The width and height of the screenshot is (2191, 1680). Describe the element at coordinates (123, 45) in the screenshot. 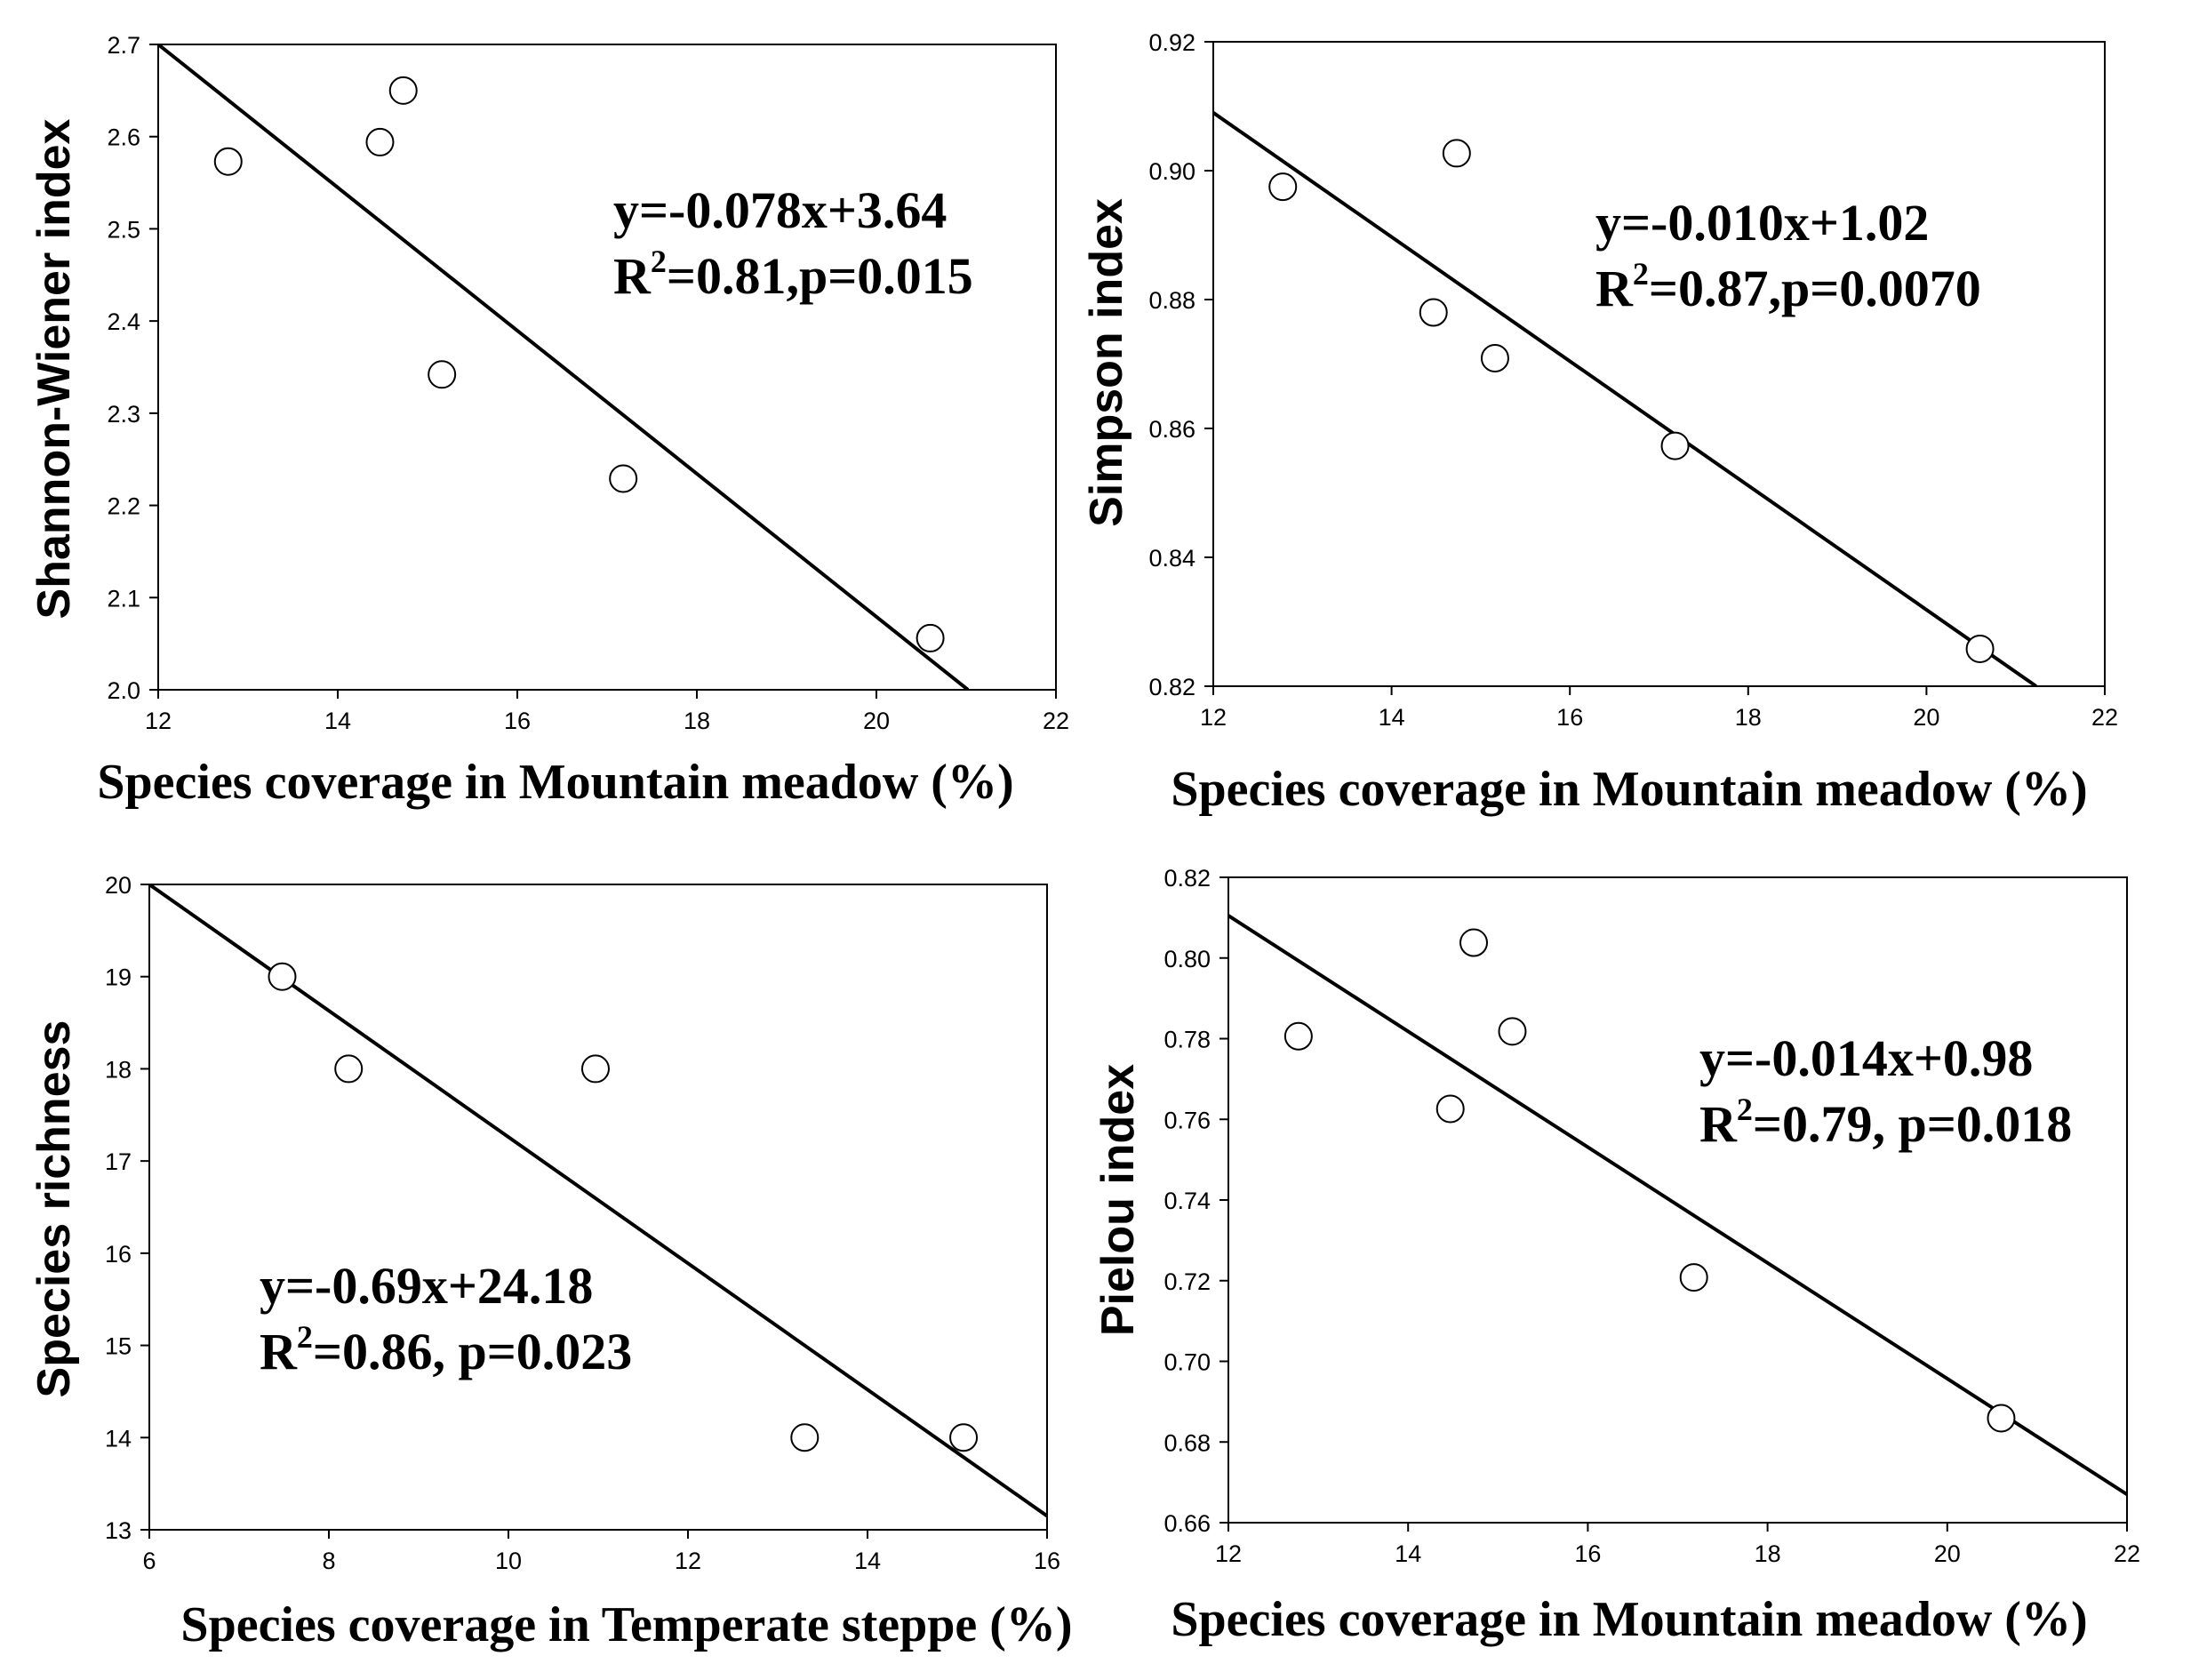

I see `y-tick-label: 2.7` at that location.